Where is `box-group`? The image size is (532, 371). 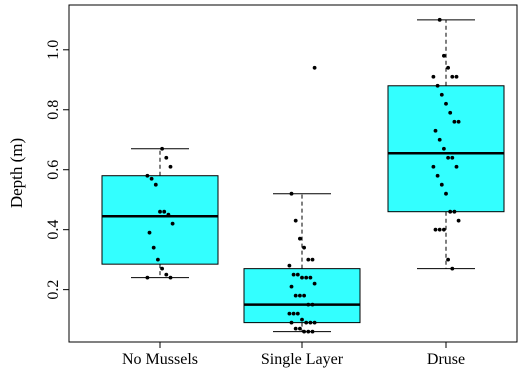
box-group is located at coordinates (160, 213).